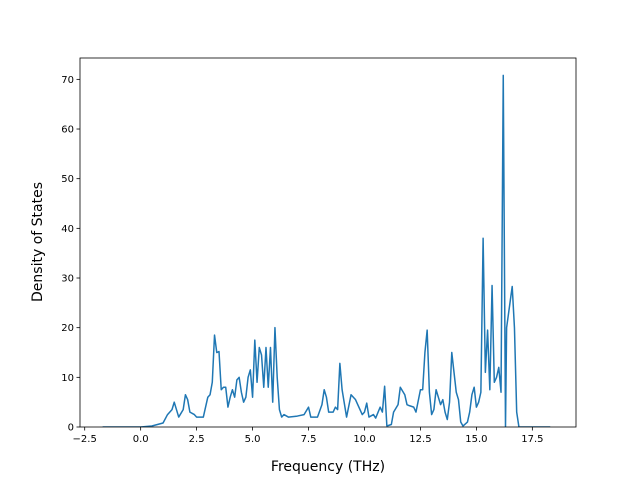 The width and height of the screenshot is (640, 480). I want to click on x-tick-label: 0.0, so click(141, 439).